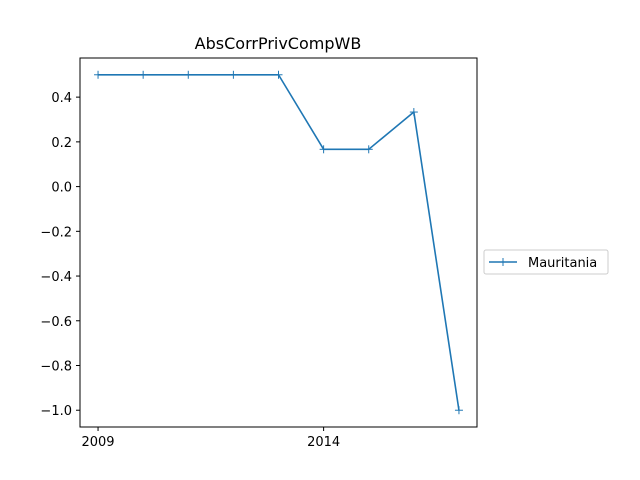 The height and width of the screenshot is (480, 640). What do you see at coordinates (61, 143) in the screenshot?
I see `y-tick-label: 0.2` at bounding box center [61, 143].